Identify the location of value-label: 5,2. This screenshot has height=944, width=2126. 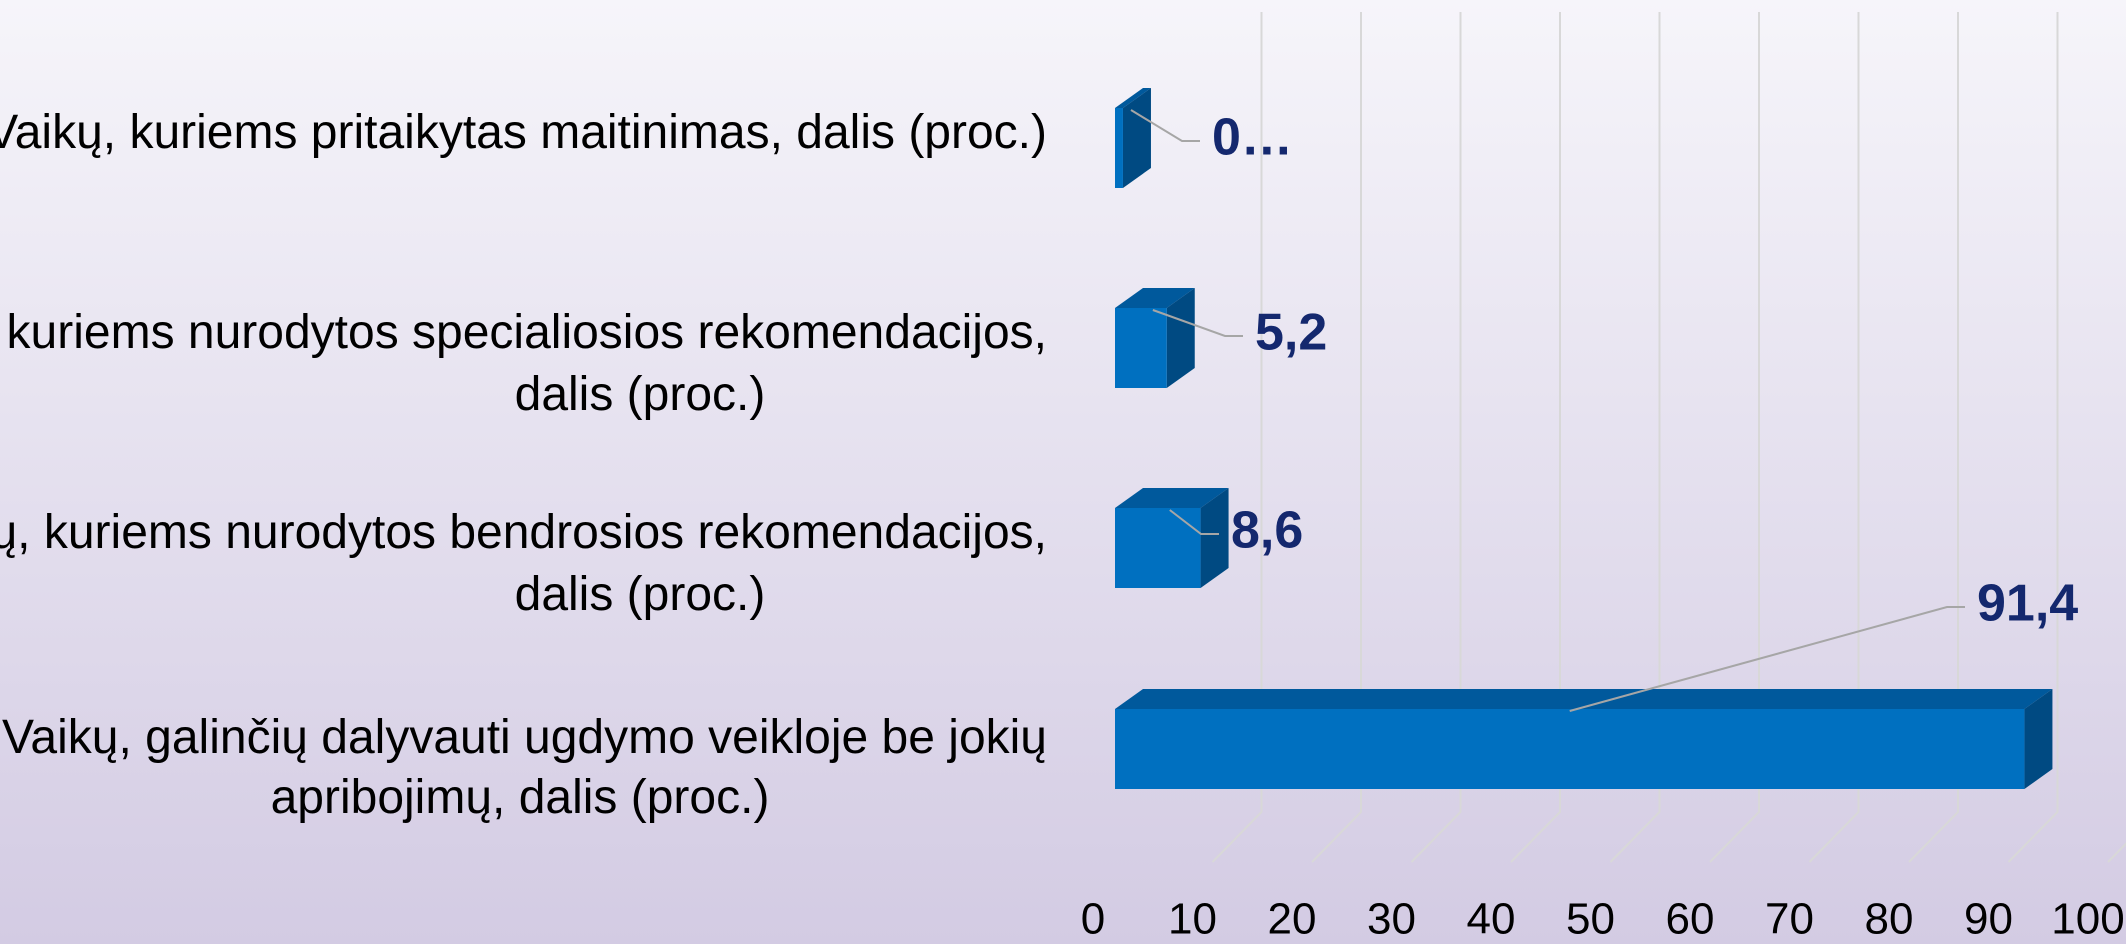
(1291, 333).